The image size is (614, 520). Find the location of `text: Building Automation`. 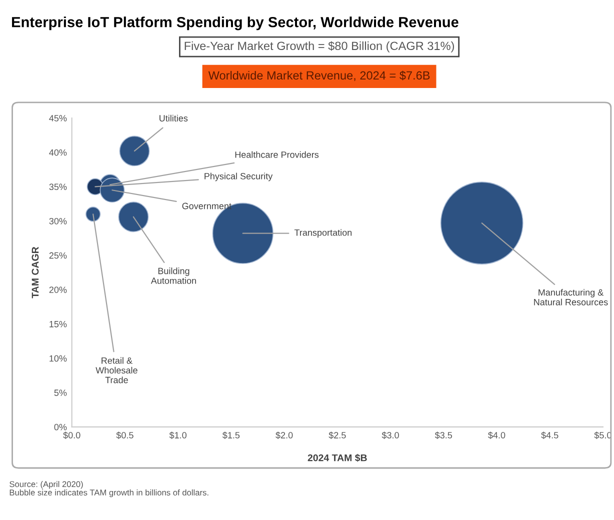

text: Building Automation is located at coordinates (173, 276).